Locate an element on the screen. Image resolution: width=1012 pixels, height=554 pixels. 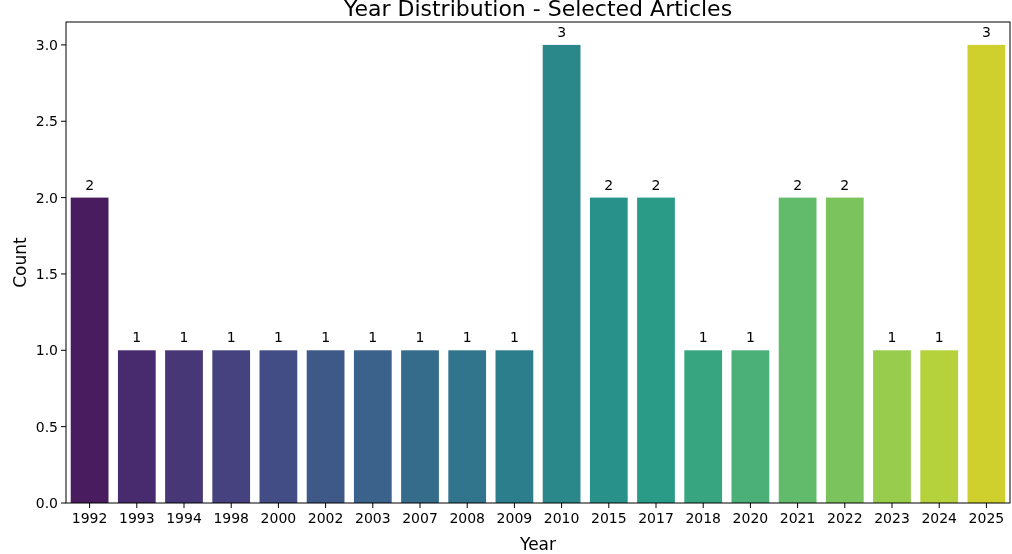
x-tick-label: 2023 is located at coordinates (892, 518).